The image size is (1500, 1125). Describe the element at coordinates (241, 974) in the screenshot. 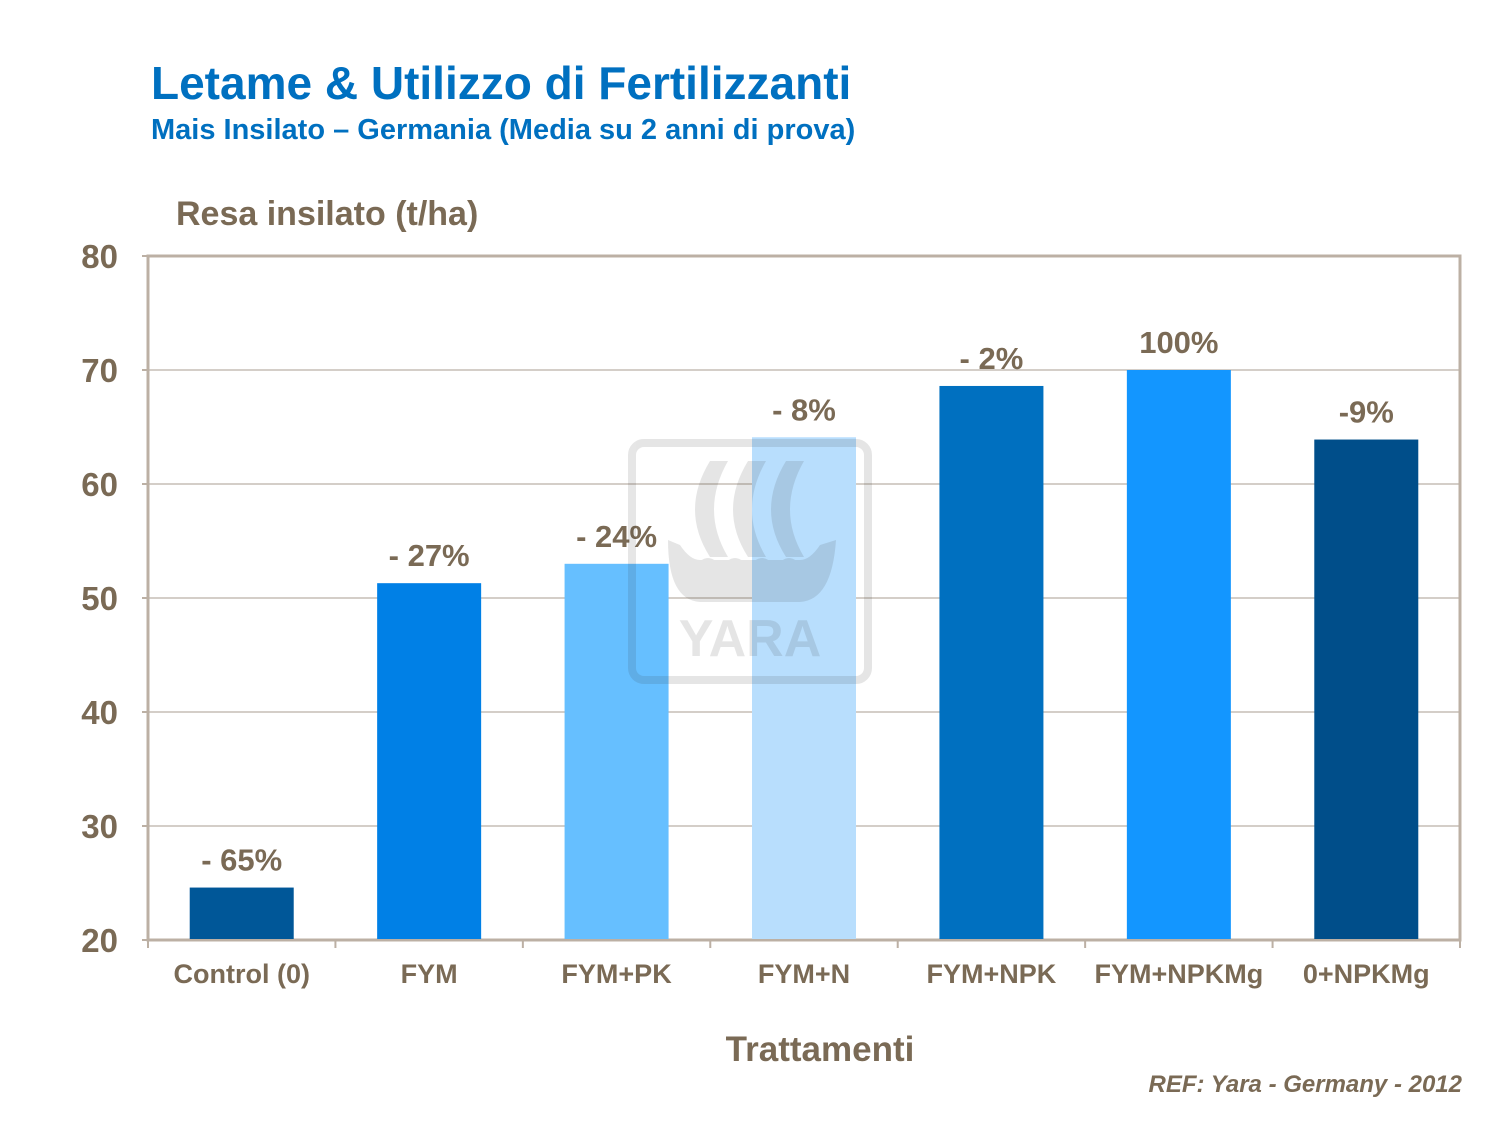

I see `x-tick-label: Control (0)` at that location.